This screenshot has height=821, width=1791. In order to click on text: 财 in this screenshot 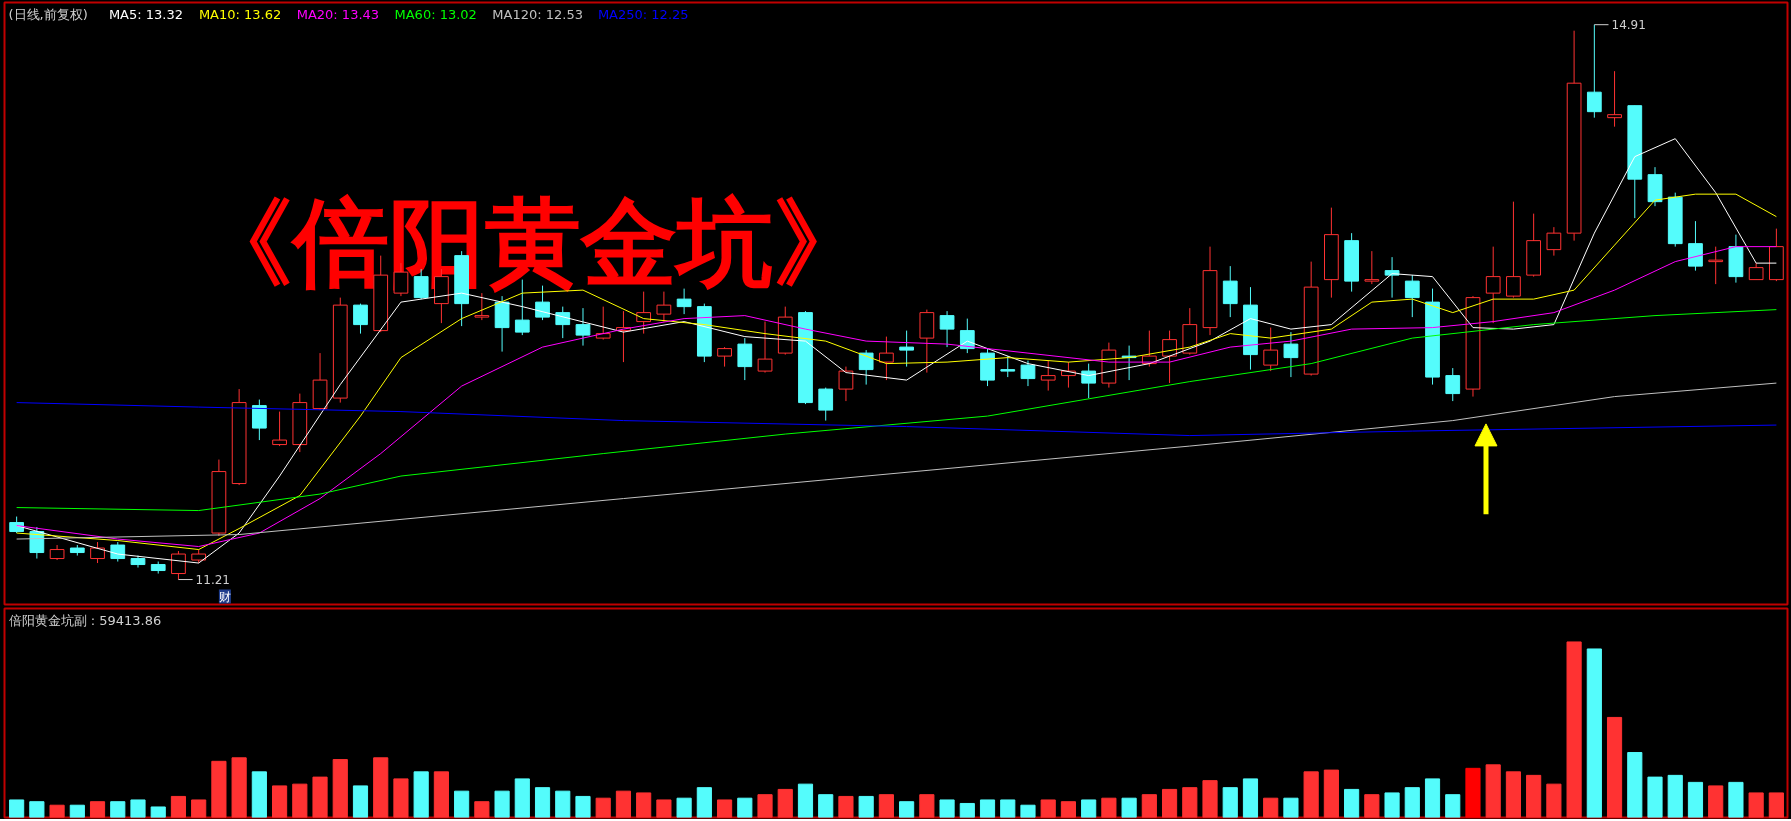, I will do `click(224, 596)`.